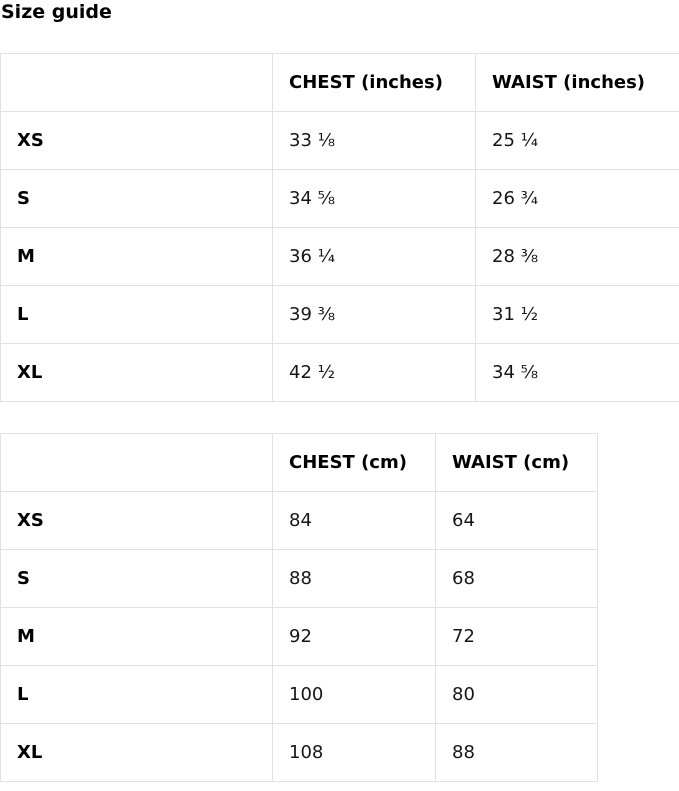 The height and width of the screenshot is (791, 679). Describe the element at coordinates (516, 636) in the screenshot. I see `waist-value: 72` at that location.